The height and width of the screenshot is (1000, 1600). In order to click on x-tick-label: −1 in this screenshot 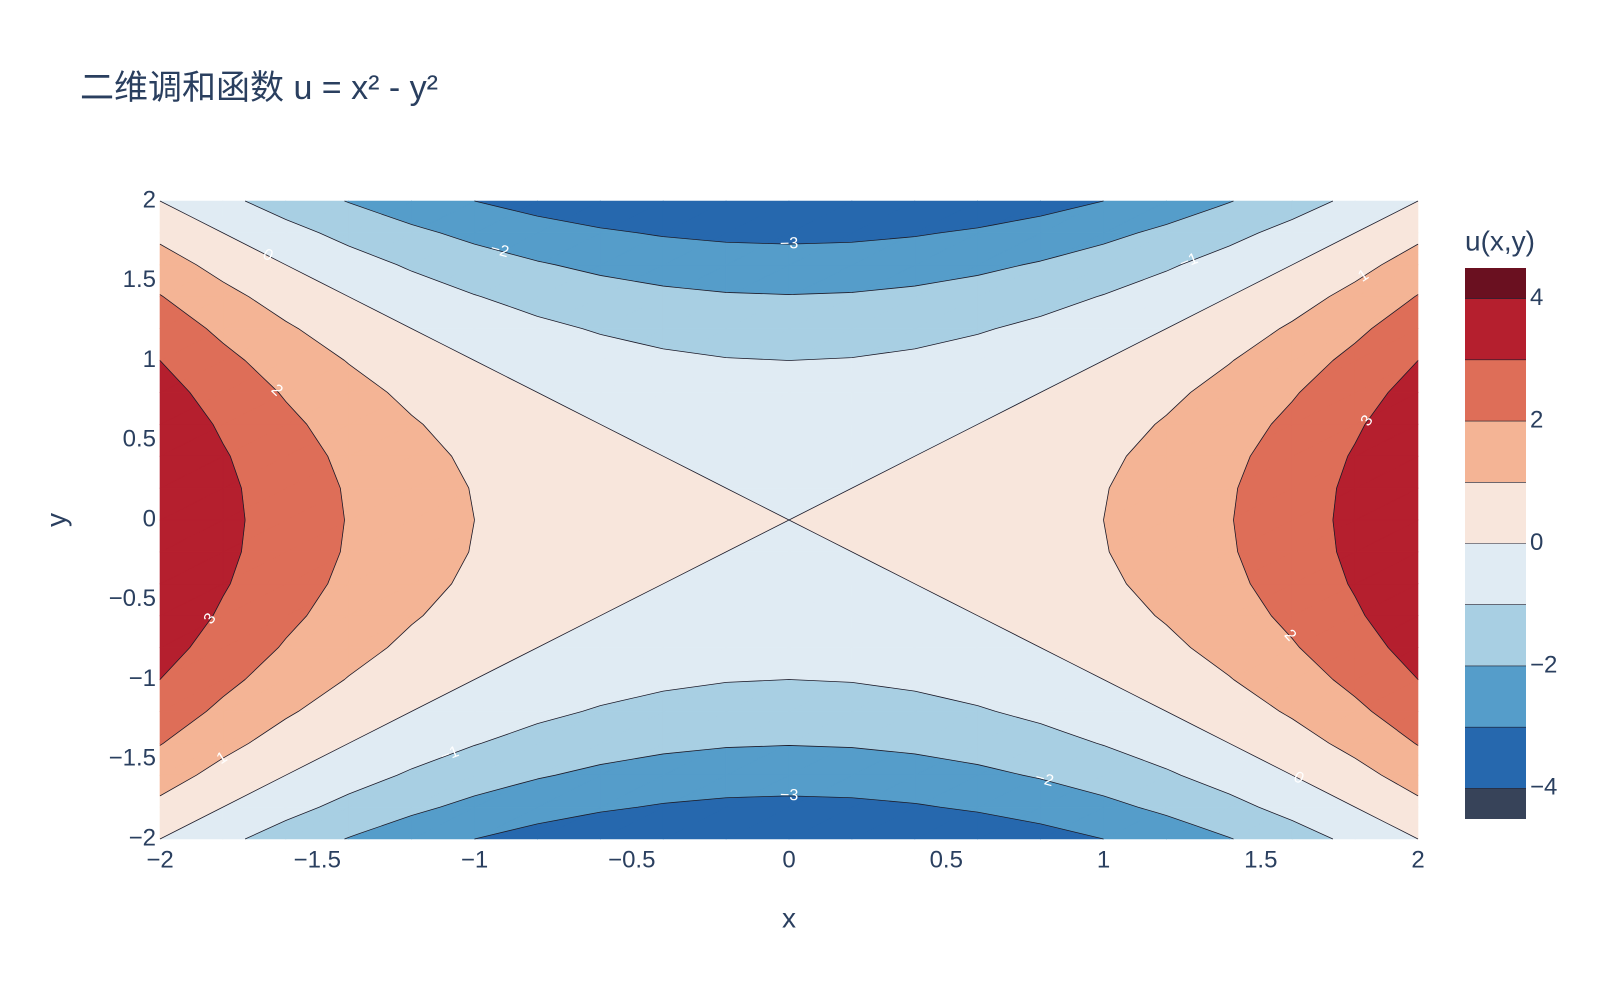, I will do `click(474, 859)`.